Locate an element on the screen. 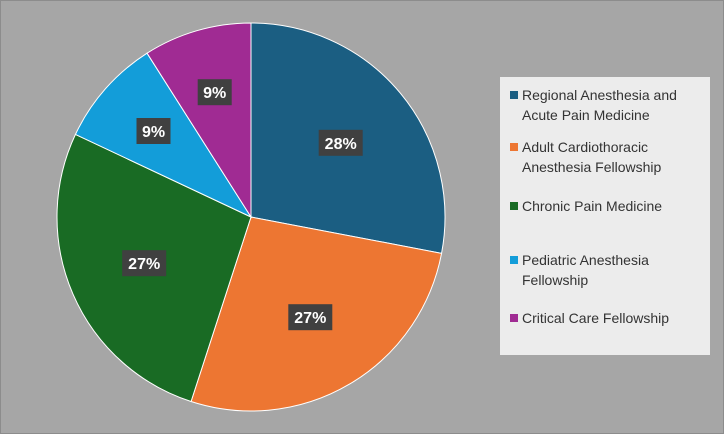 This screenshot has height=434, width=724. legend-label: Critical Care Fellowship is located at coordinates (596, 318).